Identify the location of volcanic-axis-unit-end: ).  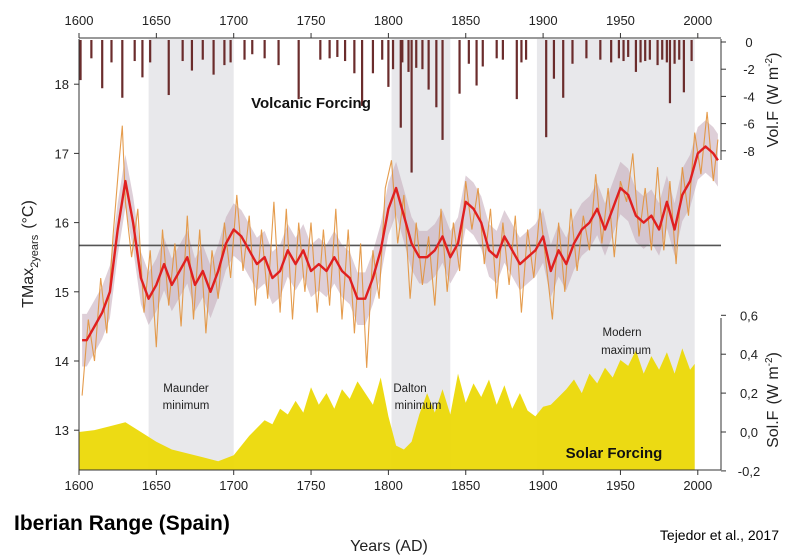
(773, 55).